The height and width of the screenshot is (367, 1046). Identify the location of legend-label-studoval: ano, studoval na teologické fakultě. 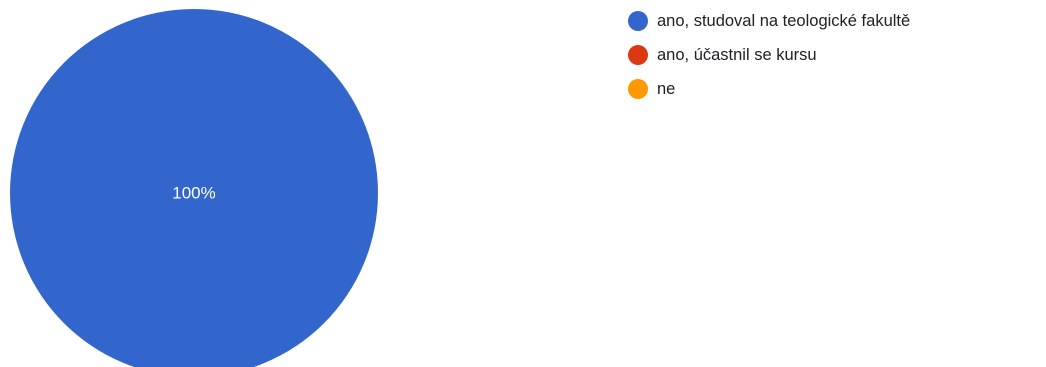
(784, 21).